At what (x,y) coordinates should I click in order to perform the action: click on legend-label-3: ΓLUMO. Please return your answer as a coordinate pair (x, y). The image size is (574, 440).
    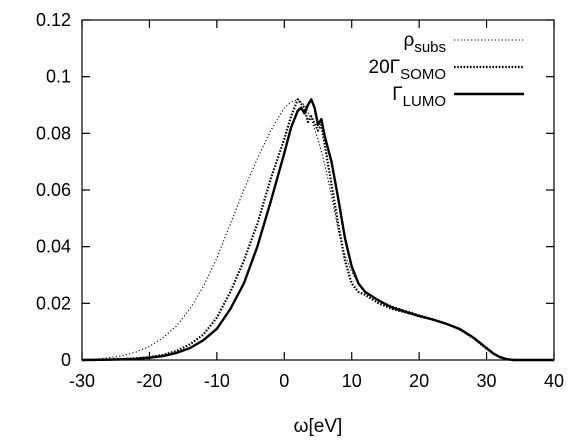
    Looking at the image, I should click on (419, 97).